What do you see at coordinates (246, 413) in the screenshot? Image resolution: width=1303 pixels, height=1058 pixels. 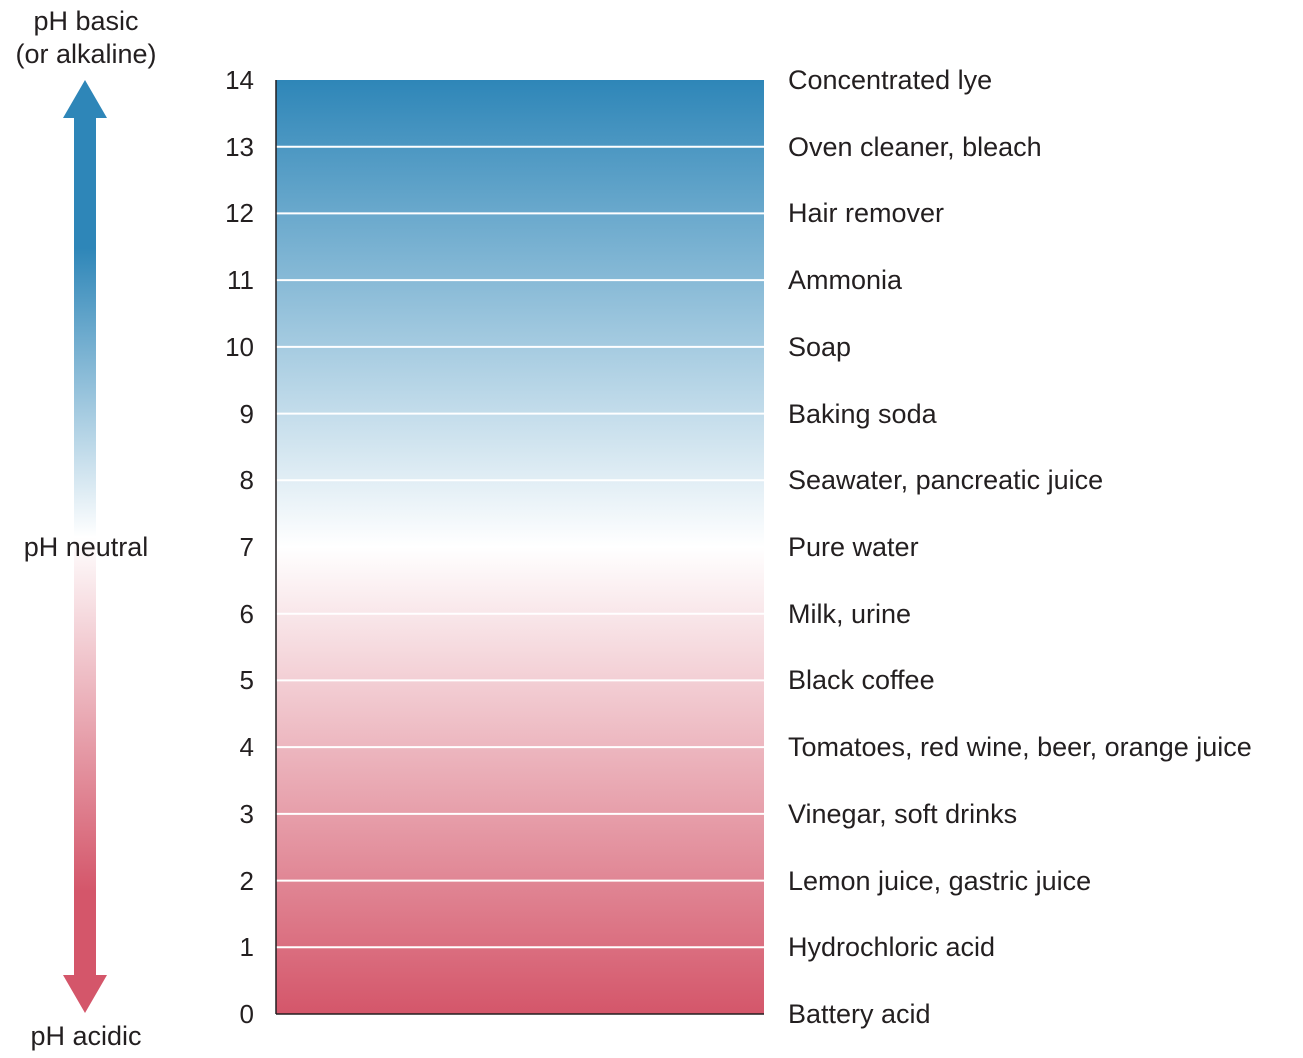 I see `ph-tick-label: 9` at bounding box center [246, 413].